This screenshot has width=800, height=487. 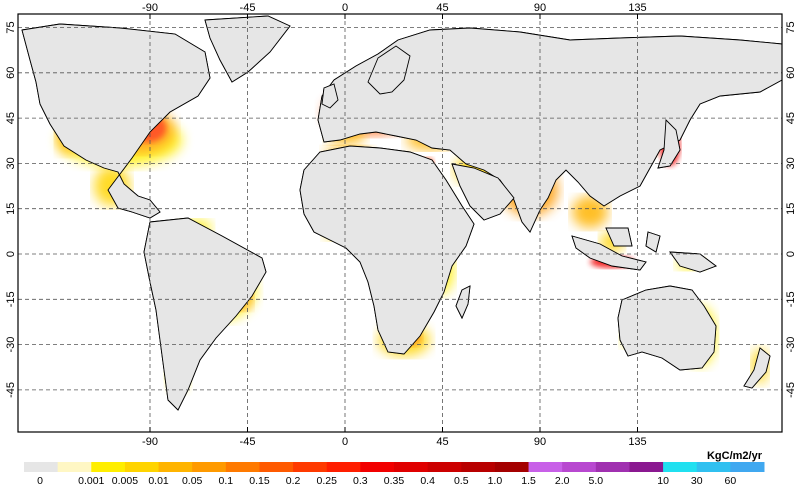 I want to click on right-latitude-label: 45, so click(x=791, y=118).